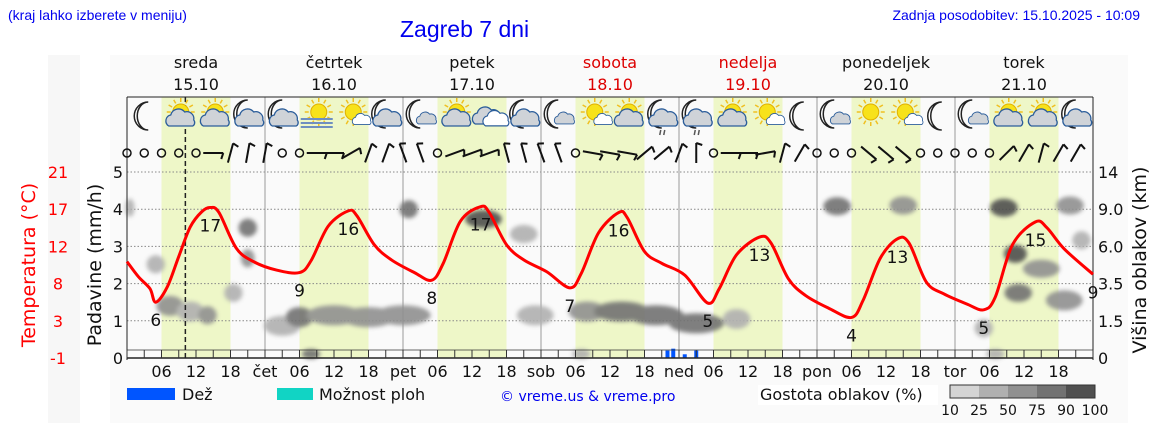  Describe the element at coordinates (58, 172) in the screenshot. I see `temperature-tick: 21` at that location.